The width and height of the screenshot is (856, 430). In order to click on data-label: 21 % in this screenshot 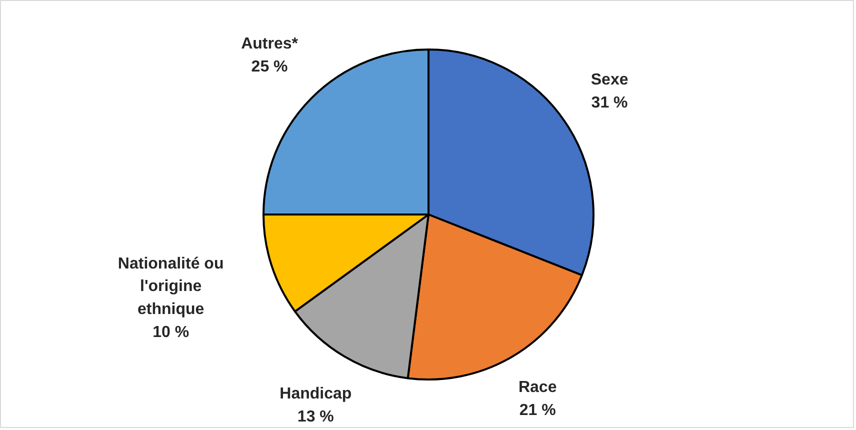, I will do `click(537, 410)`.